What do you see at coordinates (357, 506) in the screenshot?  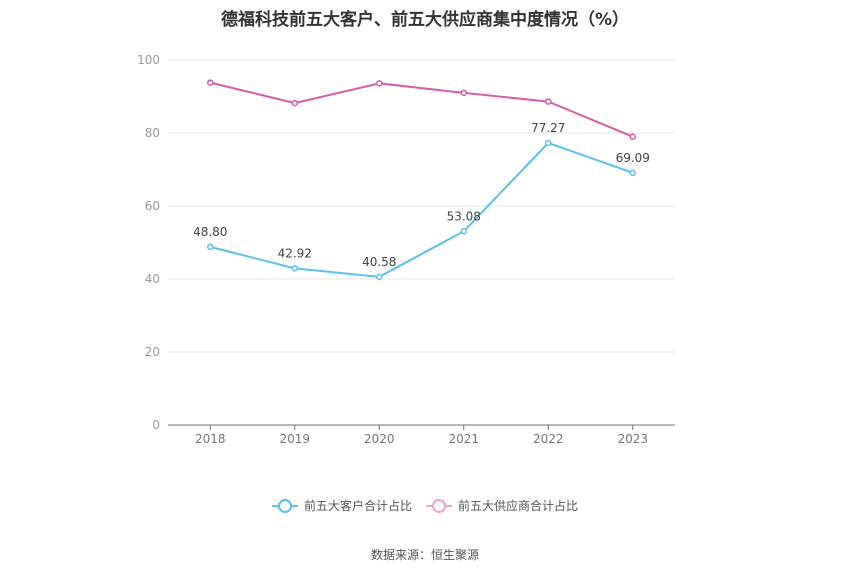 I see `legend-label-customers: 前五大客户合计占比` at bounding box center [357, 506].